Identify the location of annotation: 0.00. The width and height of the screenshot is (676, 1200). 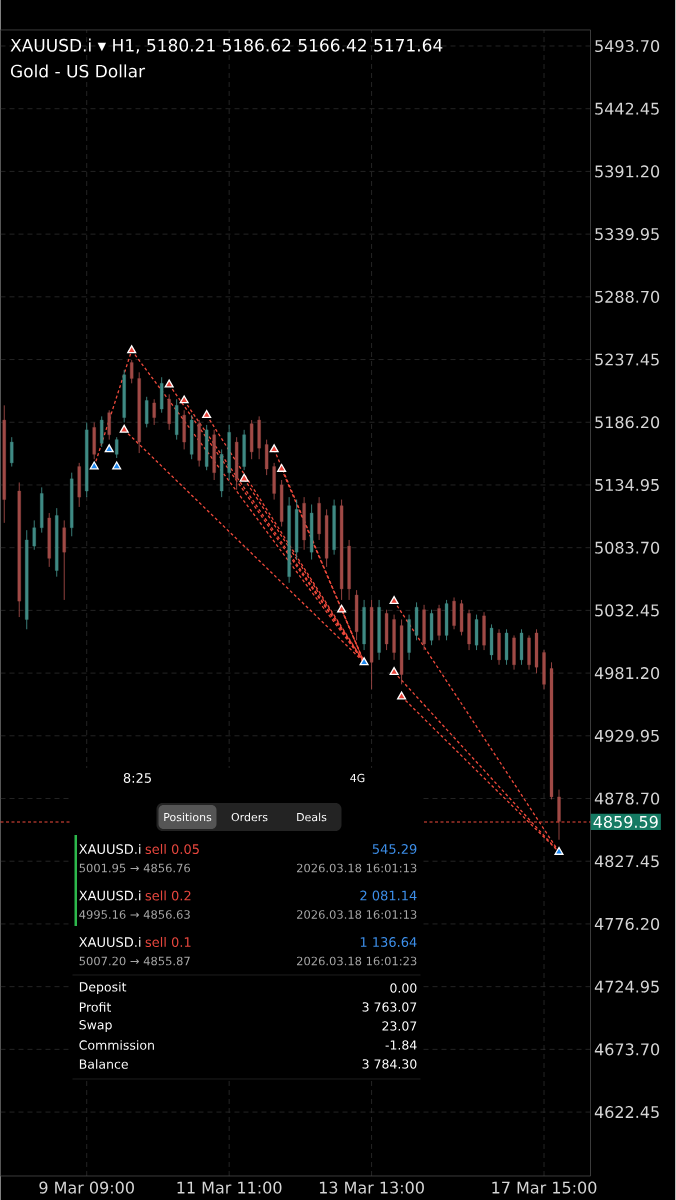
(403, 988).